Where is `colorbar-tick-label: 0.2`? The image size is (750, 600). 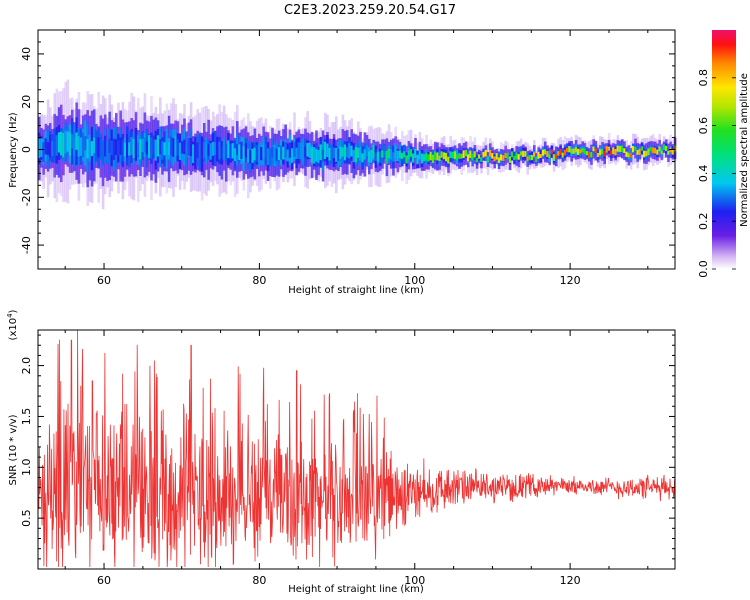
colorbar-tick-label: 0.2 is located at coordinates (703, 221).